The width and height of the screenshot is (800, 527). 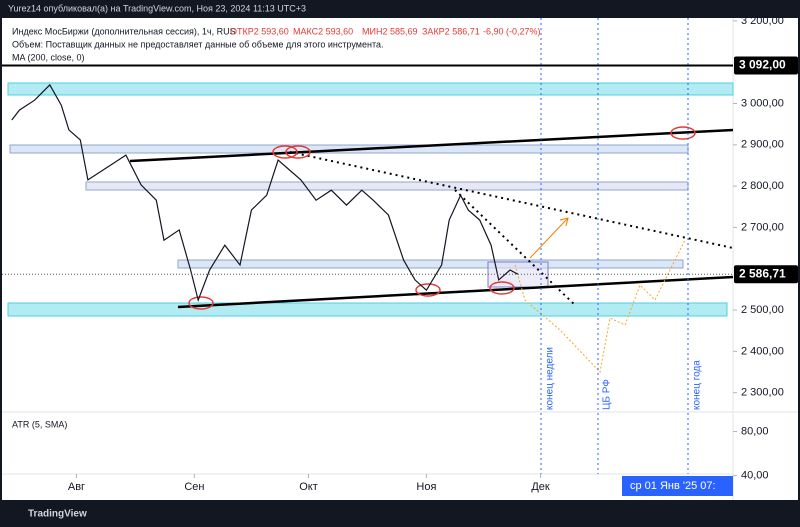 What do you see at coordinates (762, 21) in the screenshot?
I see `y-tick-label: 3 200,00` at bounding box center [762, 21].